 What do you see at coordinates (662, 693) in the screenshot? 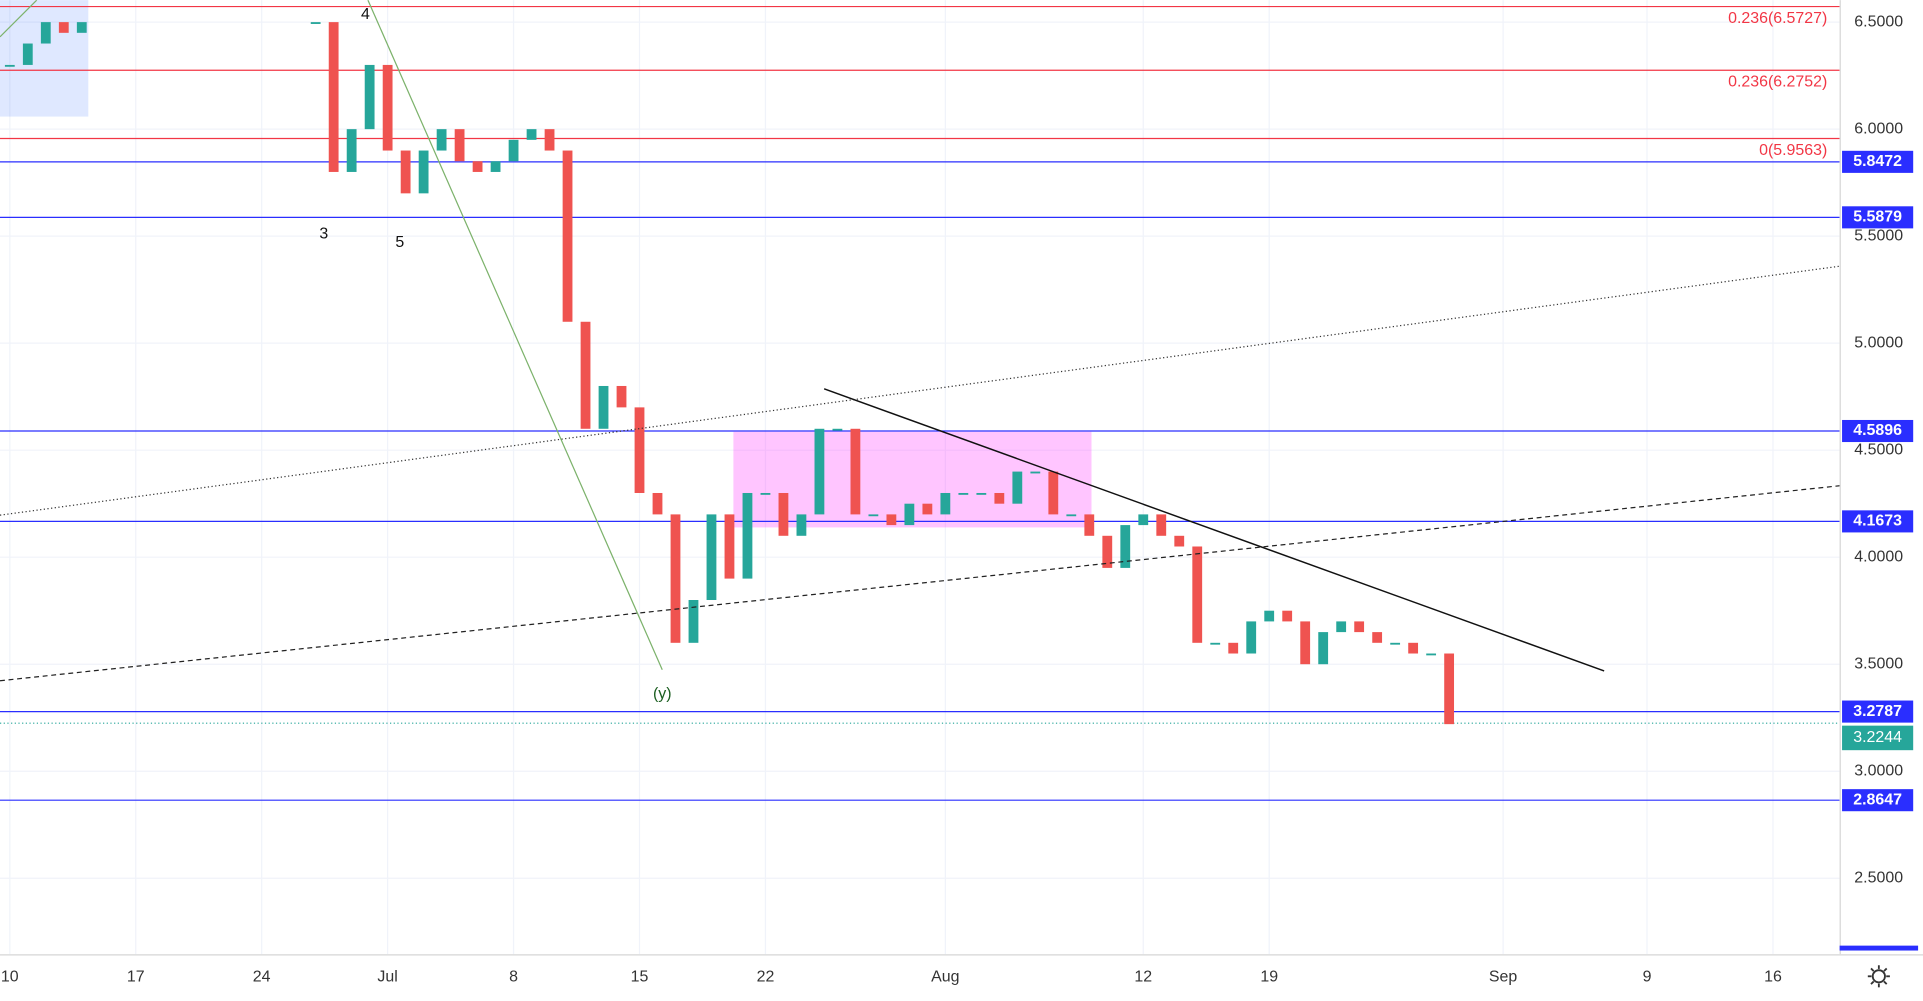
I see `wave-label: (y)` at bounding box center [662, 693].